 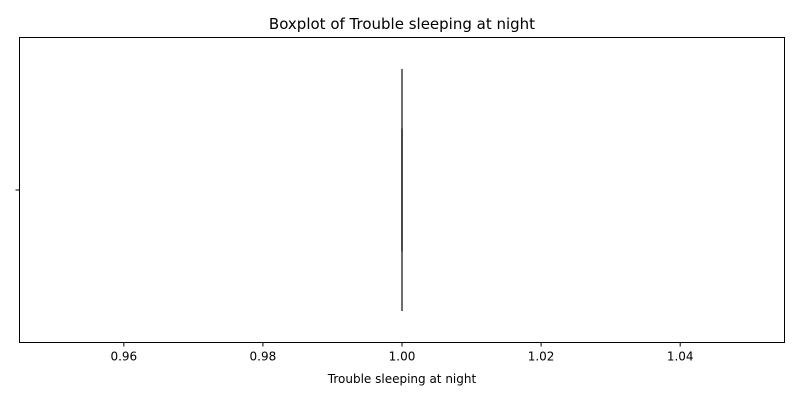 I want to click on x-tick-label: 1.02, so click(x=541, y=357).